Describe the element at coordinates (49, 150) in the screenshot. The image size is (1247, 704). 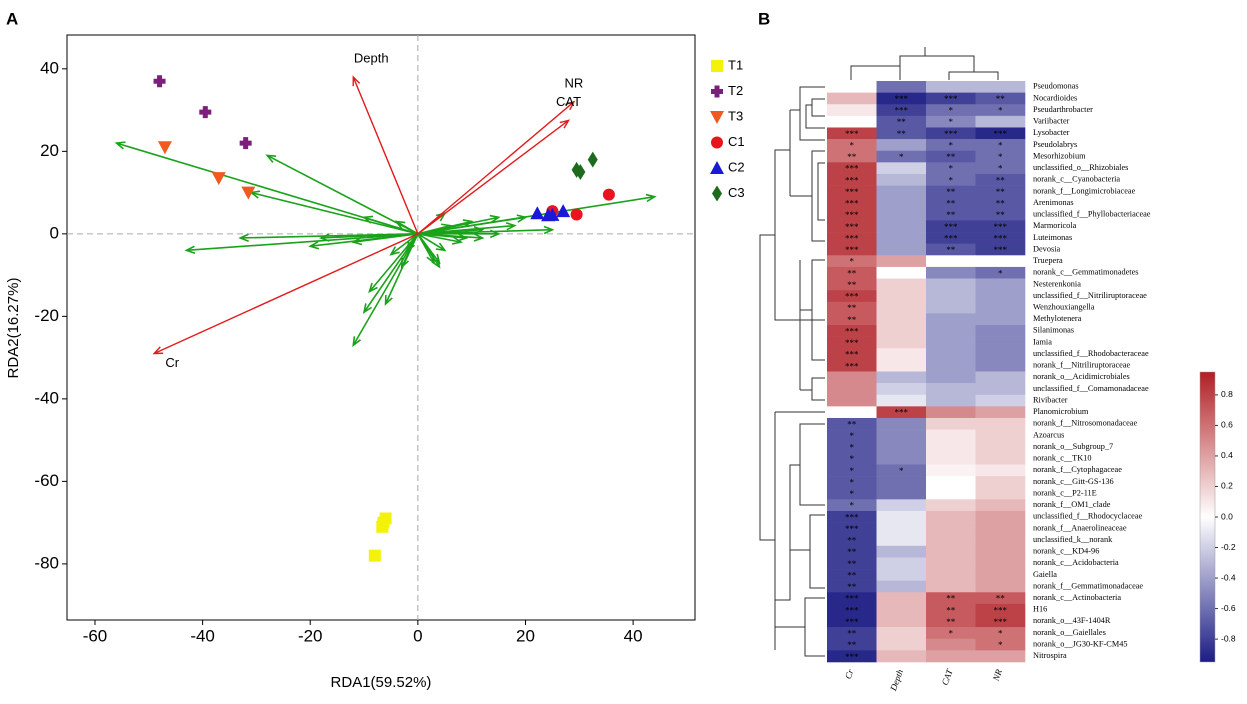
I see `y-tick-label: 20` at that location.